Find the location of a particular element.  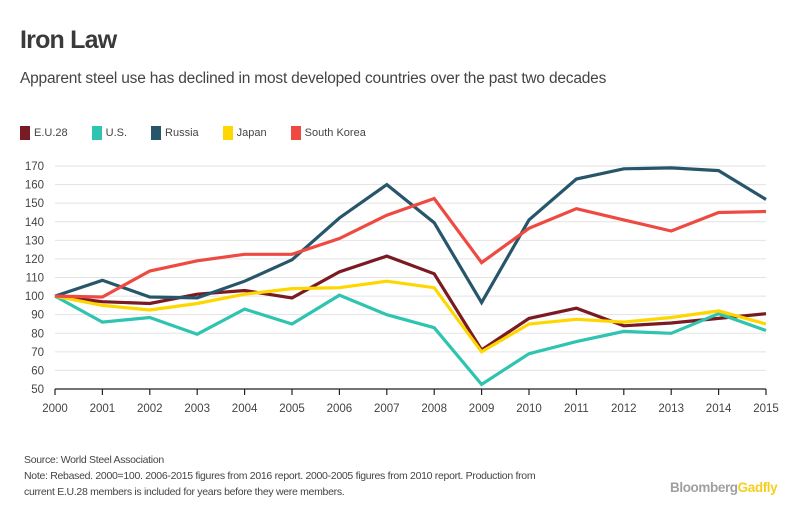

brand-gadfly: Gadfly is located at coordinates (757, 487).